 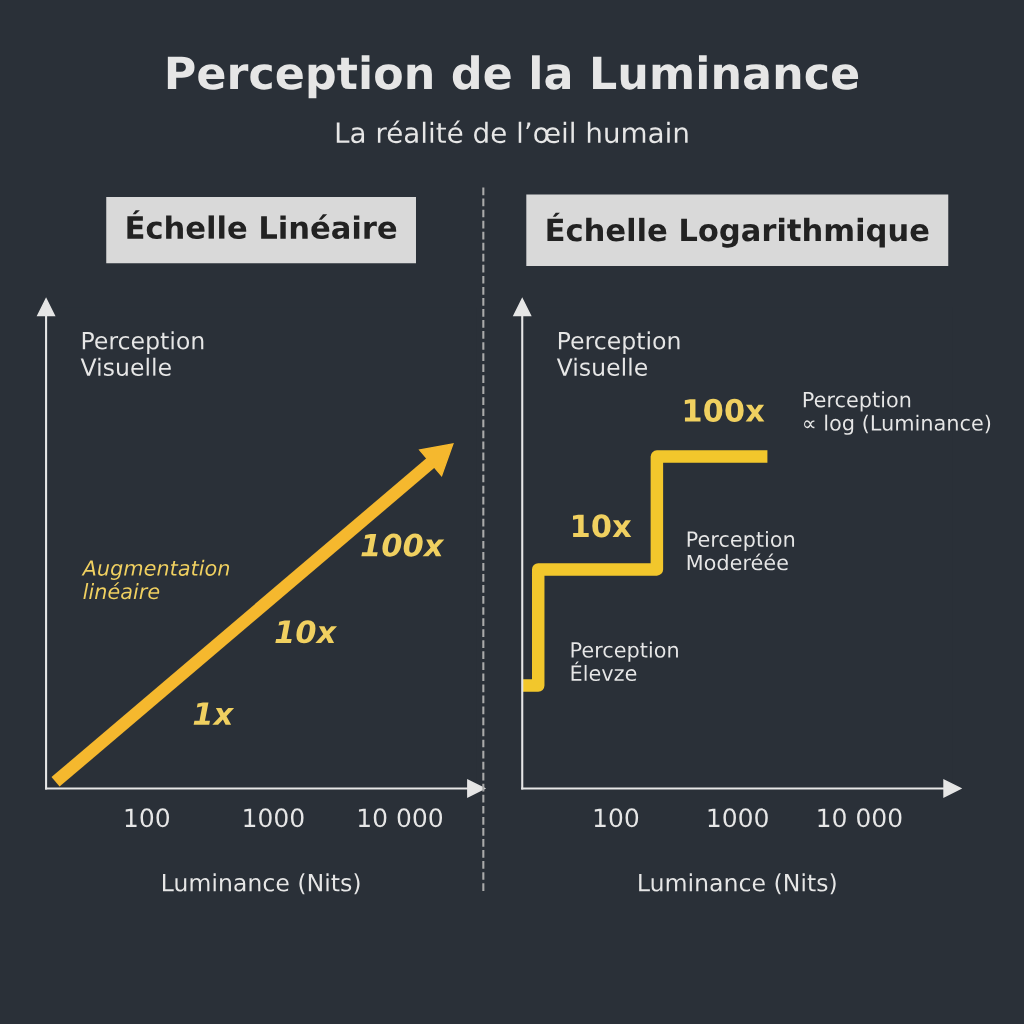 What do you see at coordinates (262, 225) in the screenshot?
I see `chart-title: Échelle Linéaire` at bounding box center [262, 225].